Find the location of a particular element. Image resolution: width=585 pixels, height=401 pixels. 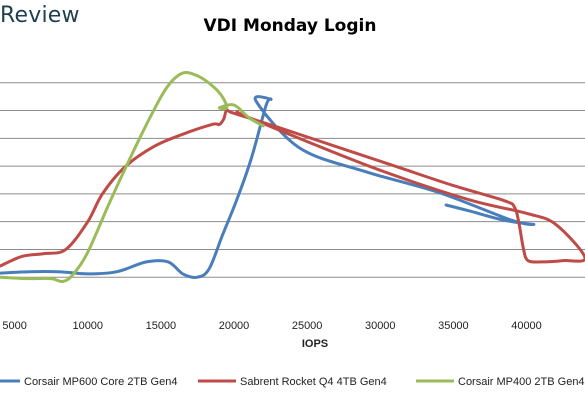

x-tick-label: 5000 is located at coordinates (14, 326).